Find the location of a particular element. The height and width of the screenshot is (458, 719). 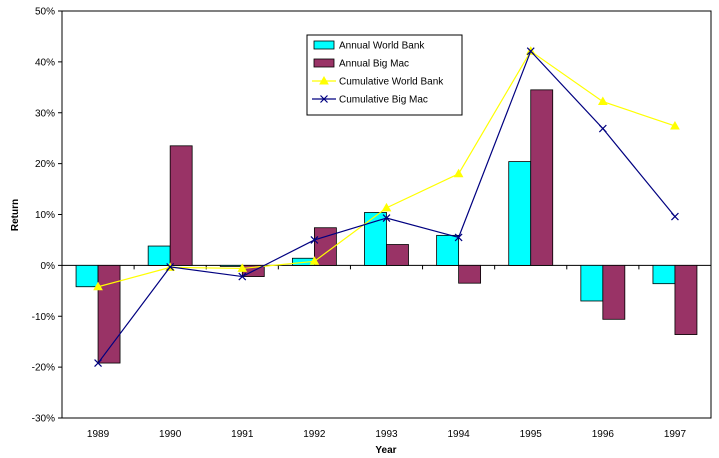

legend-label: Annual Big Mac is located at coordinates (374, 64).